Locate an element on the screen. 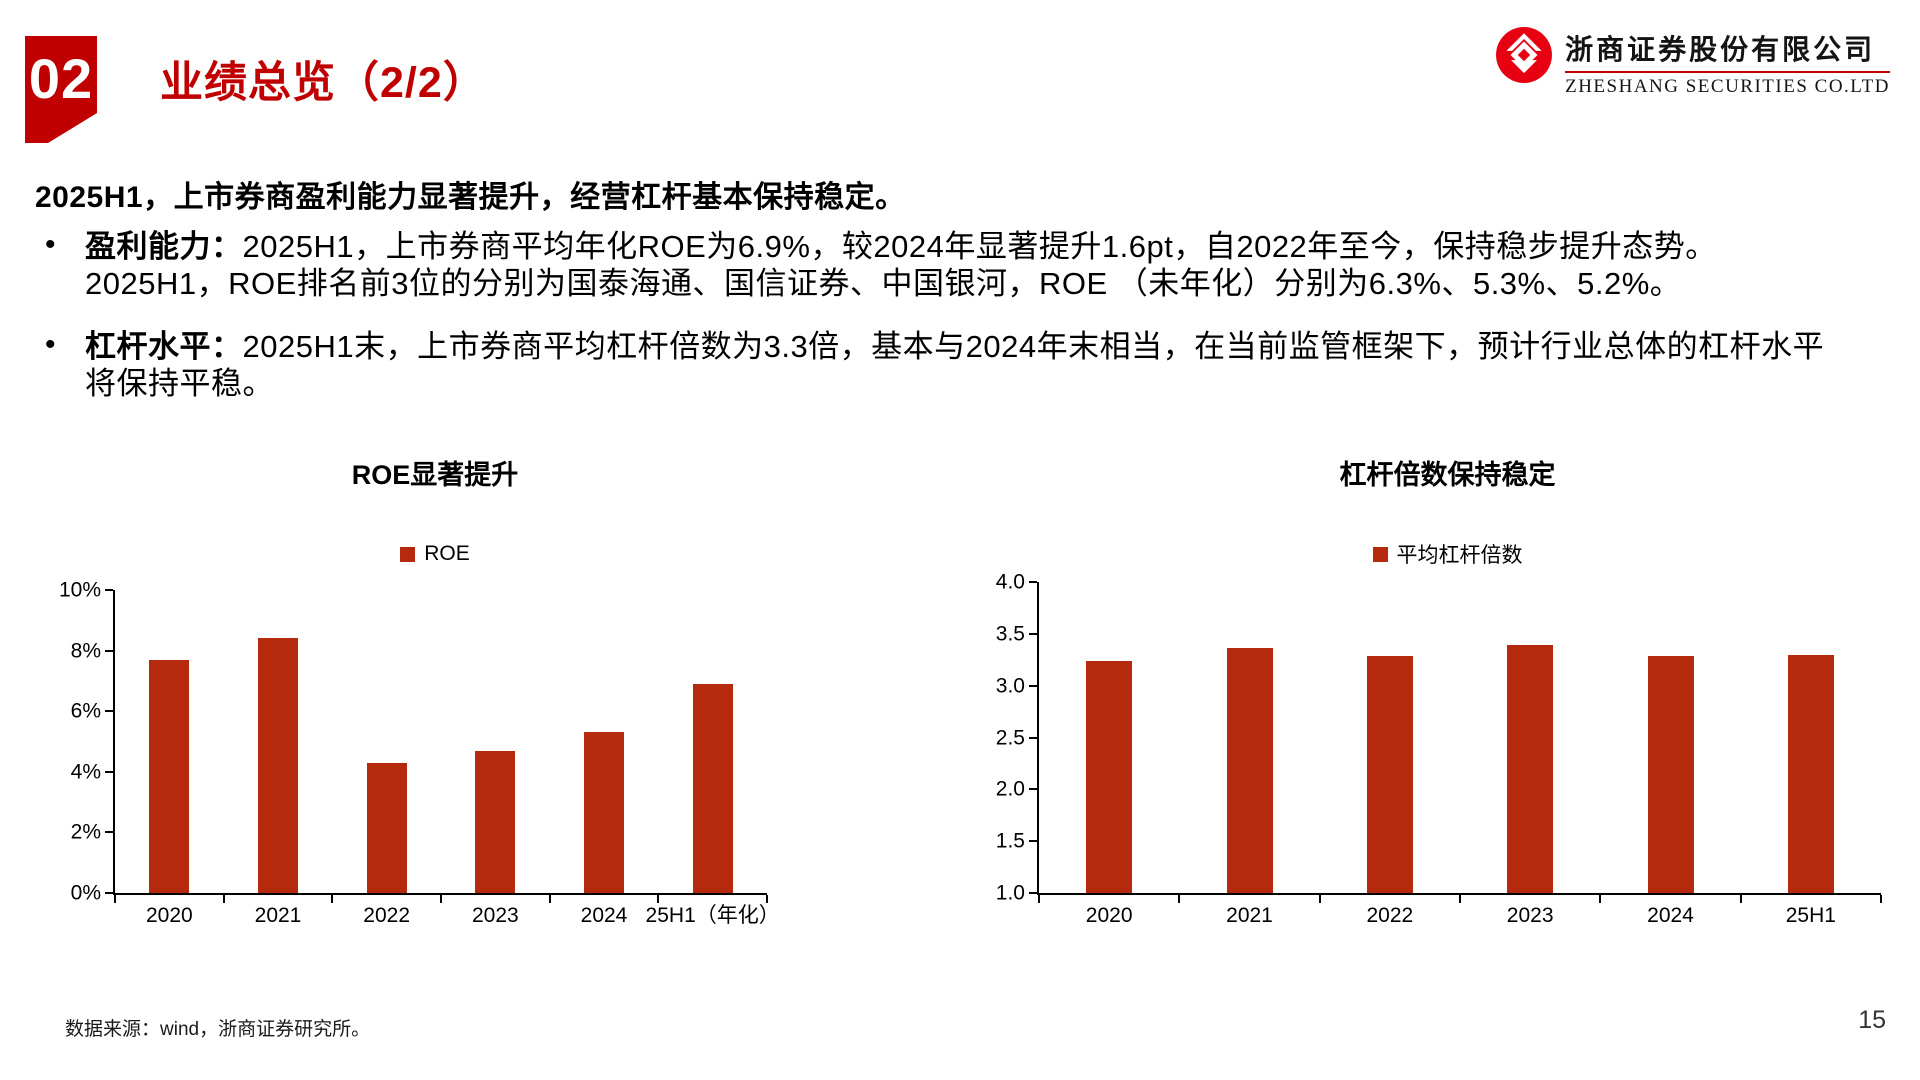 Image resolution: width=1920 pixels, height=1080 pixels. y-axis-tick-label: 2% is located at coordinates (85, 832).